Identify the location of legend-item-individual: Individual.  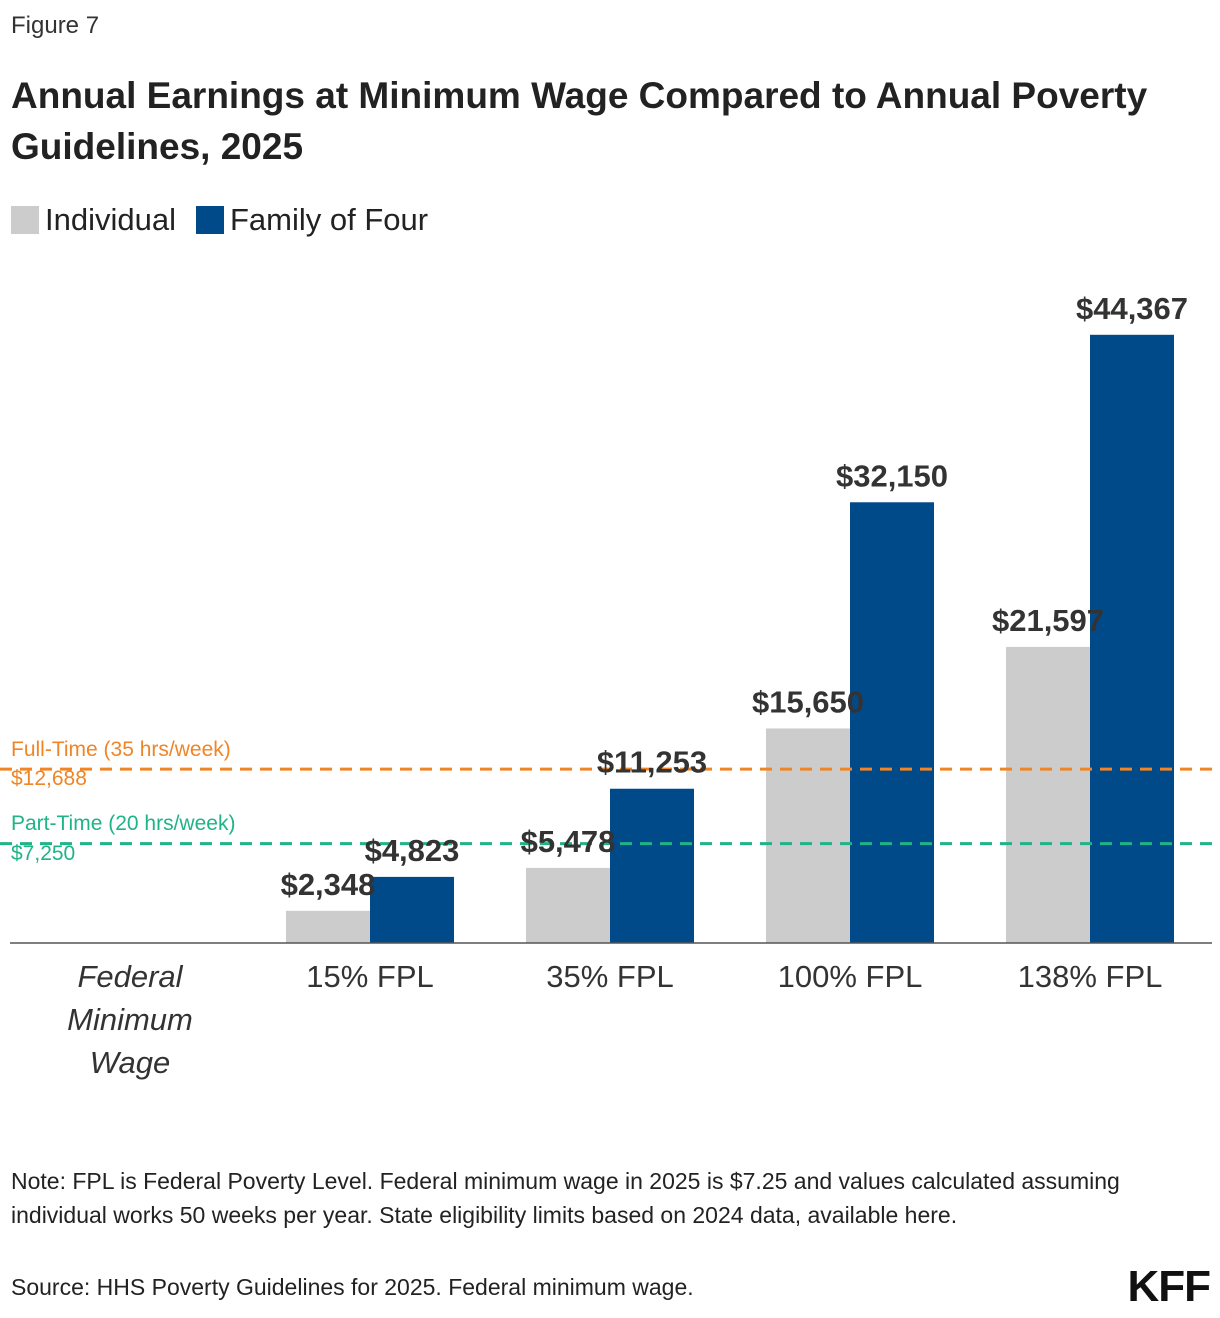
(93, 220).